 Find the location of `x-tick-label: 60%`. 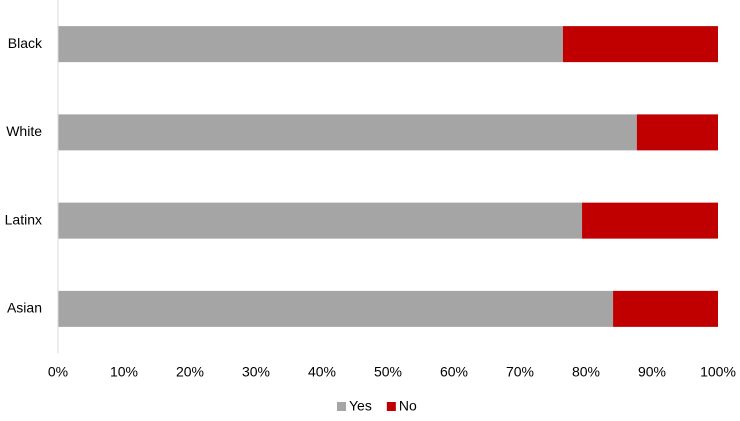

x-tick-label: 60% is located at coordinates (454, 372).